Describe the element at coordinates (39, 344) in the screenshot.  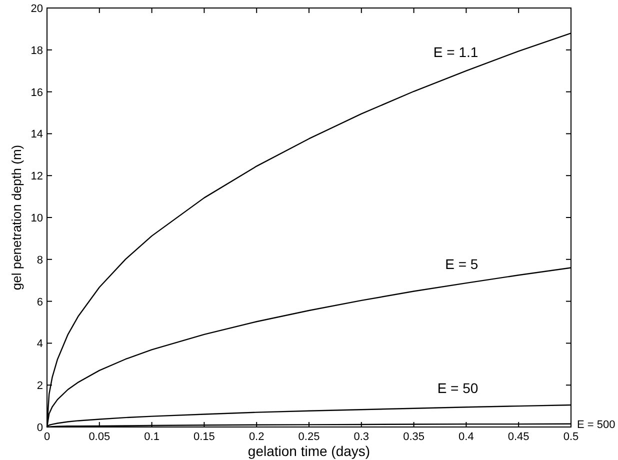
I see `y-tick-label: 4` at that location.